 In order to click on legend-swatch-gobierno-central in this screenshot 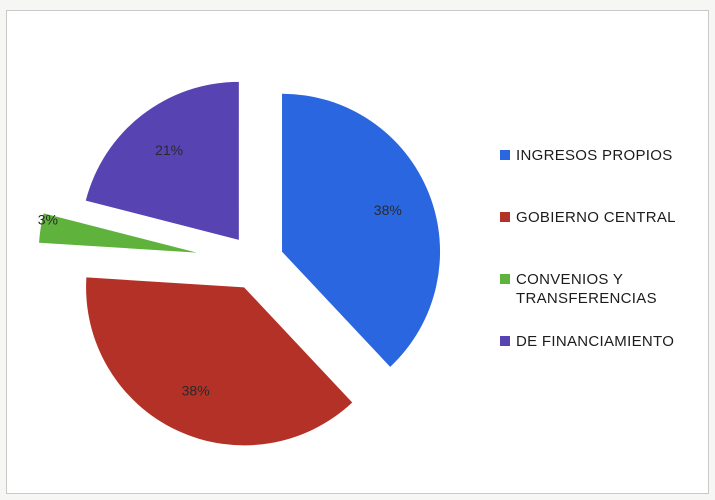, I will do `click(505, 217)`.